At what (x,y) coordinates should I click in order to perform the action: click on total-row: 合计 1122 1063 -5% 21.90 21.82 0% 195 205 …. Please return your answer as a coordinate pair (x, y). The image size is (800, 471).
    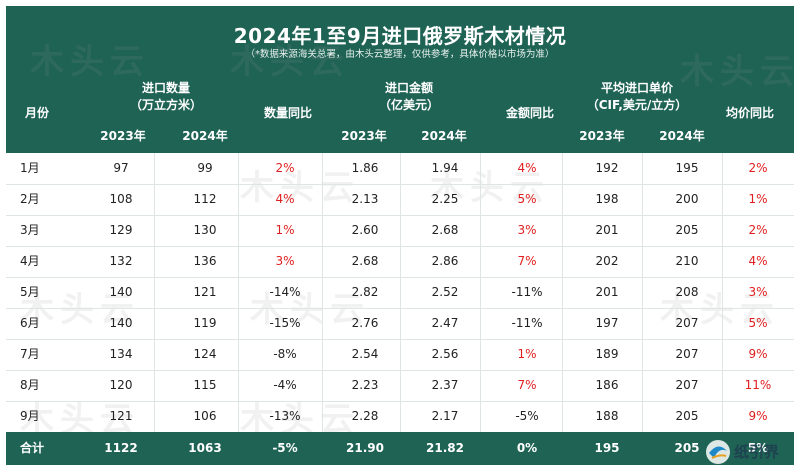
    Looking at the image, I should click on (400, 448).